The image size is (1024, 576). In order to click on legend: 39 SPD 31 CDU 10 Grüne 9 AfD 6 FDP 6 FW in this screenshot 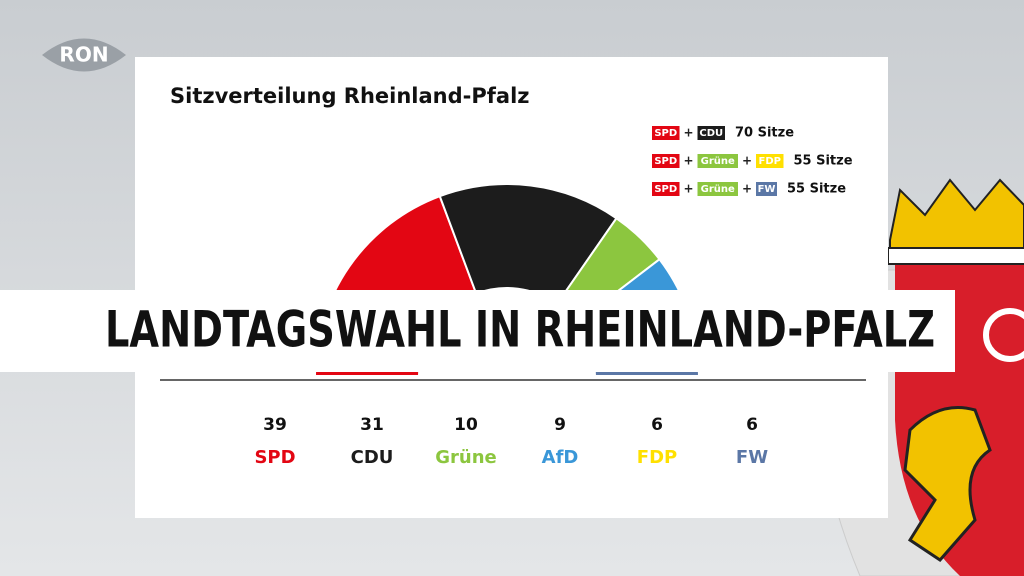, I will do `click(511, 441)`.